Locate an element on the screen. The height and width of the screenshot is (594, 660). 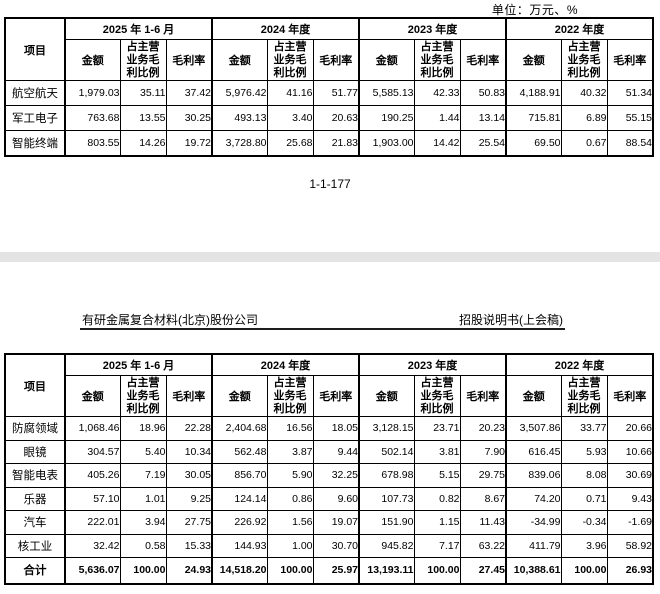
value-cell: 15.33 is located at coordinates (189, 545).